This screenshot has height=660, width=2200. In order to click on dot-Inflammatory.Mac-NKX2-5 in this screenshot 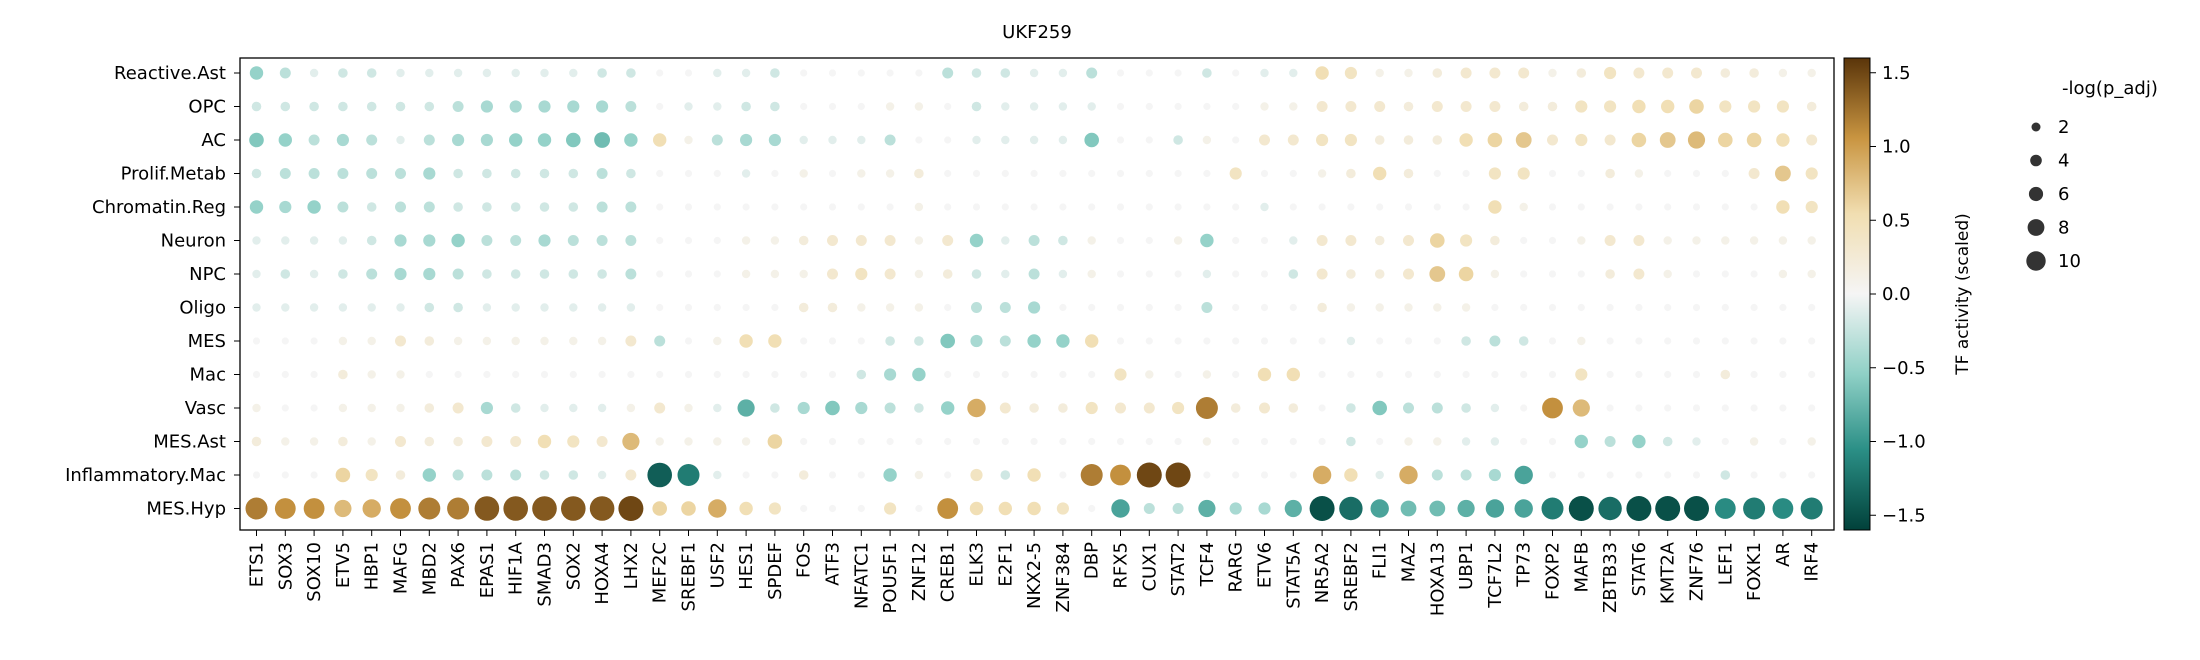, I will do `click(1034, 475)`.